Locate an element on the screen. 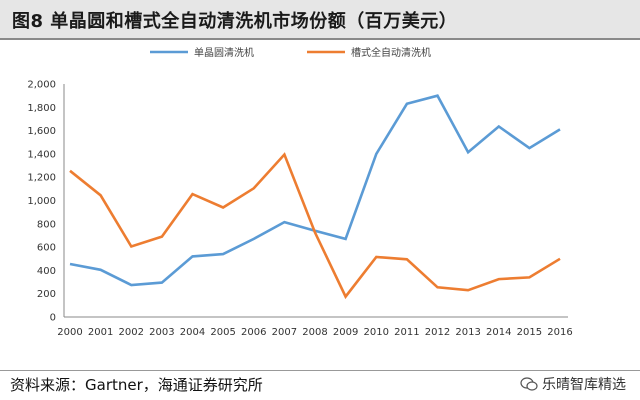 This screenshot has height=400, width=640. wechat-icon is located at coordinates (529, 384).